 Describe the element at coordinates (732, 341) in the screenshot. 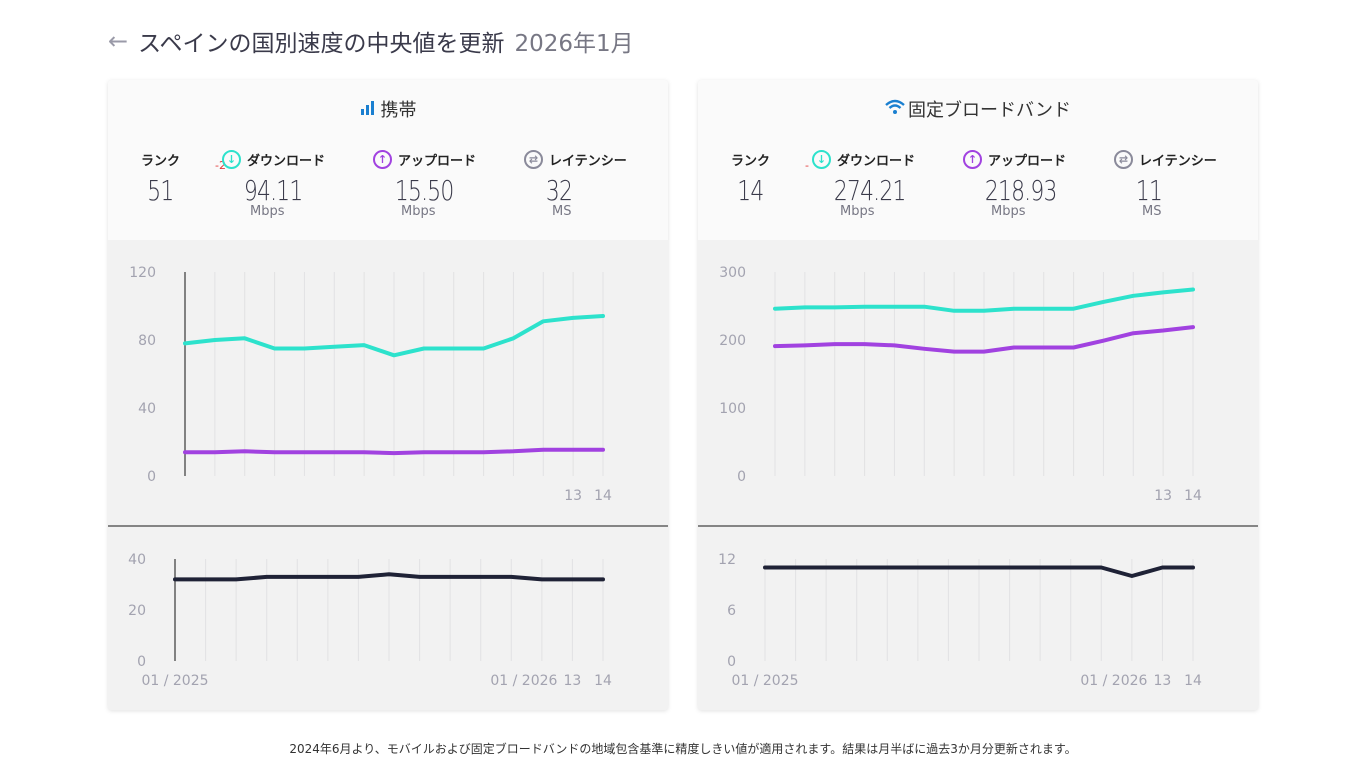

I see `y-tick-label: 200` at that location.